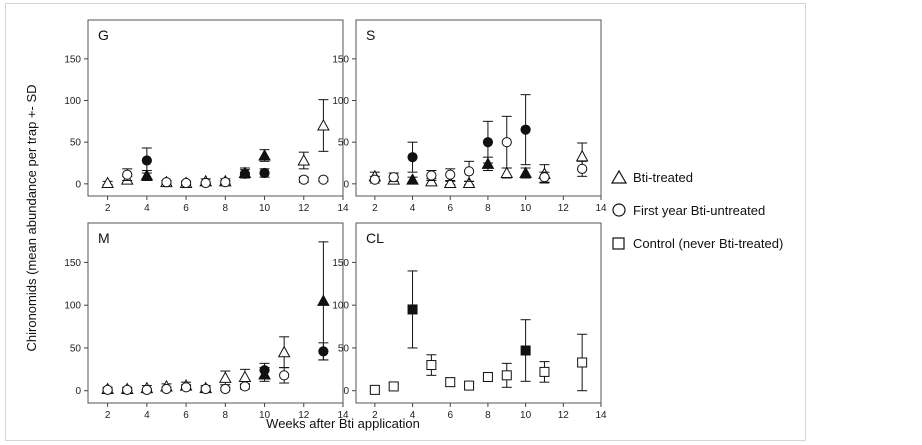  What do you see at coordinates (375, 238) in the screenshot?
I see `panel-label: CL` at bounding box center [375, 238].